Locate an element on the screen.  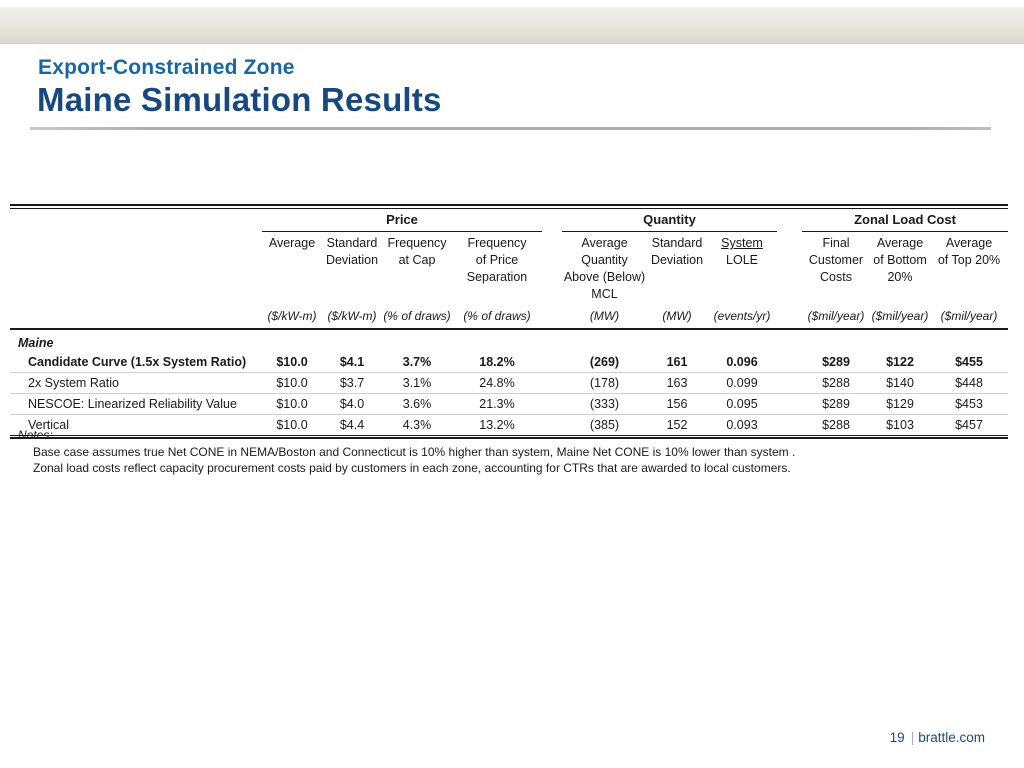
cell: (333) is located at coordinates (604, 404).